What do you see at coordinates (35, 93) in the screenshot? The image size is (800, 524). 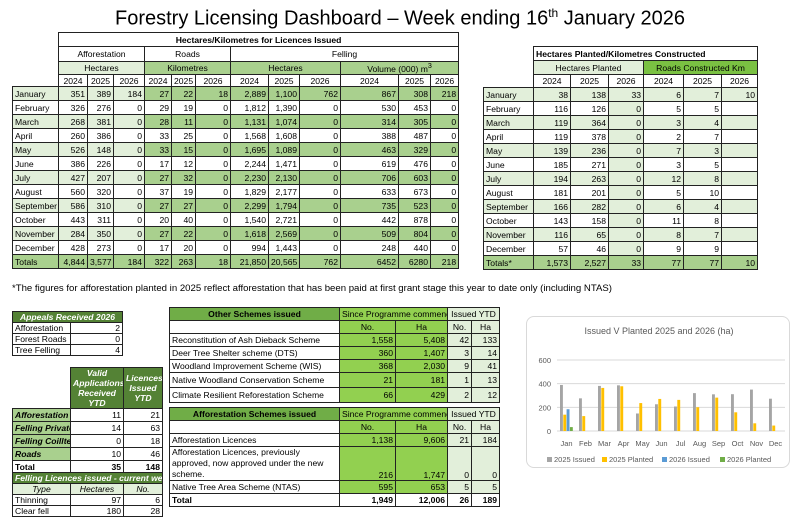 I see `month-label: January` at bounding box center [35, 93].